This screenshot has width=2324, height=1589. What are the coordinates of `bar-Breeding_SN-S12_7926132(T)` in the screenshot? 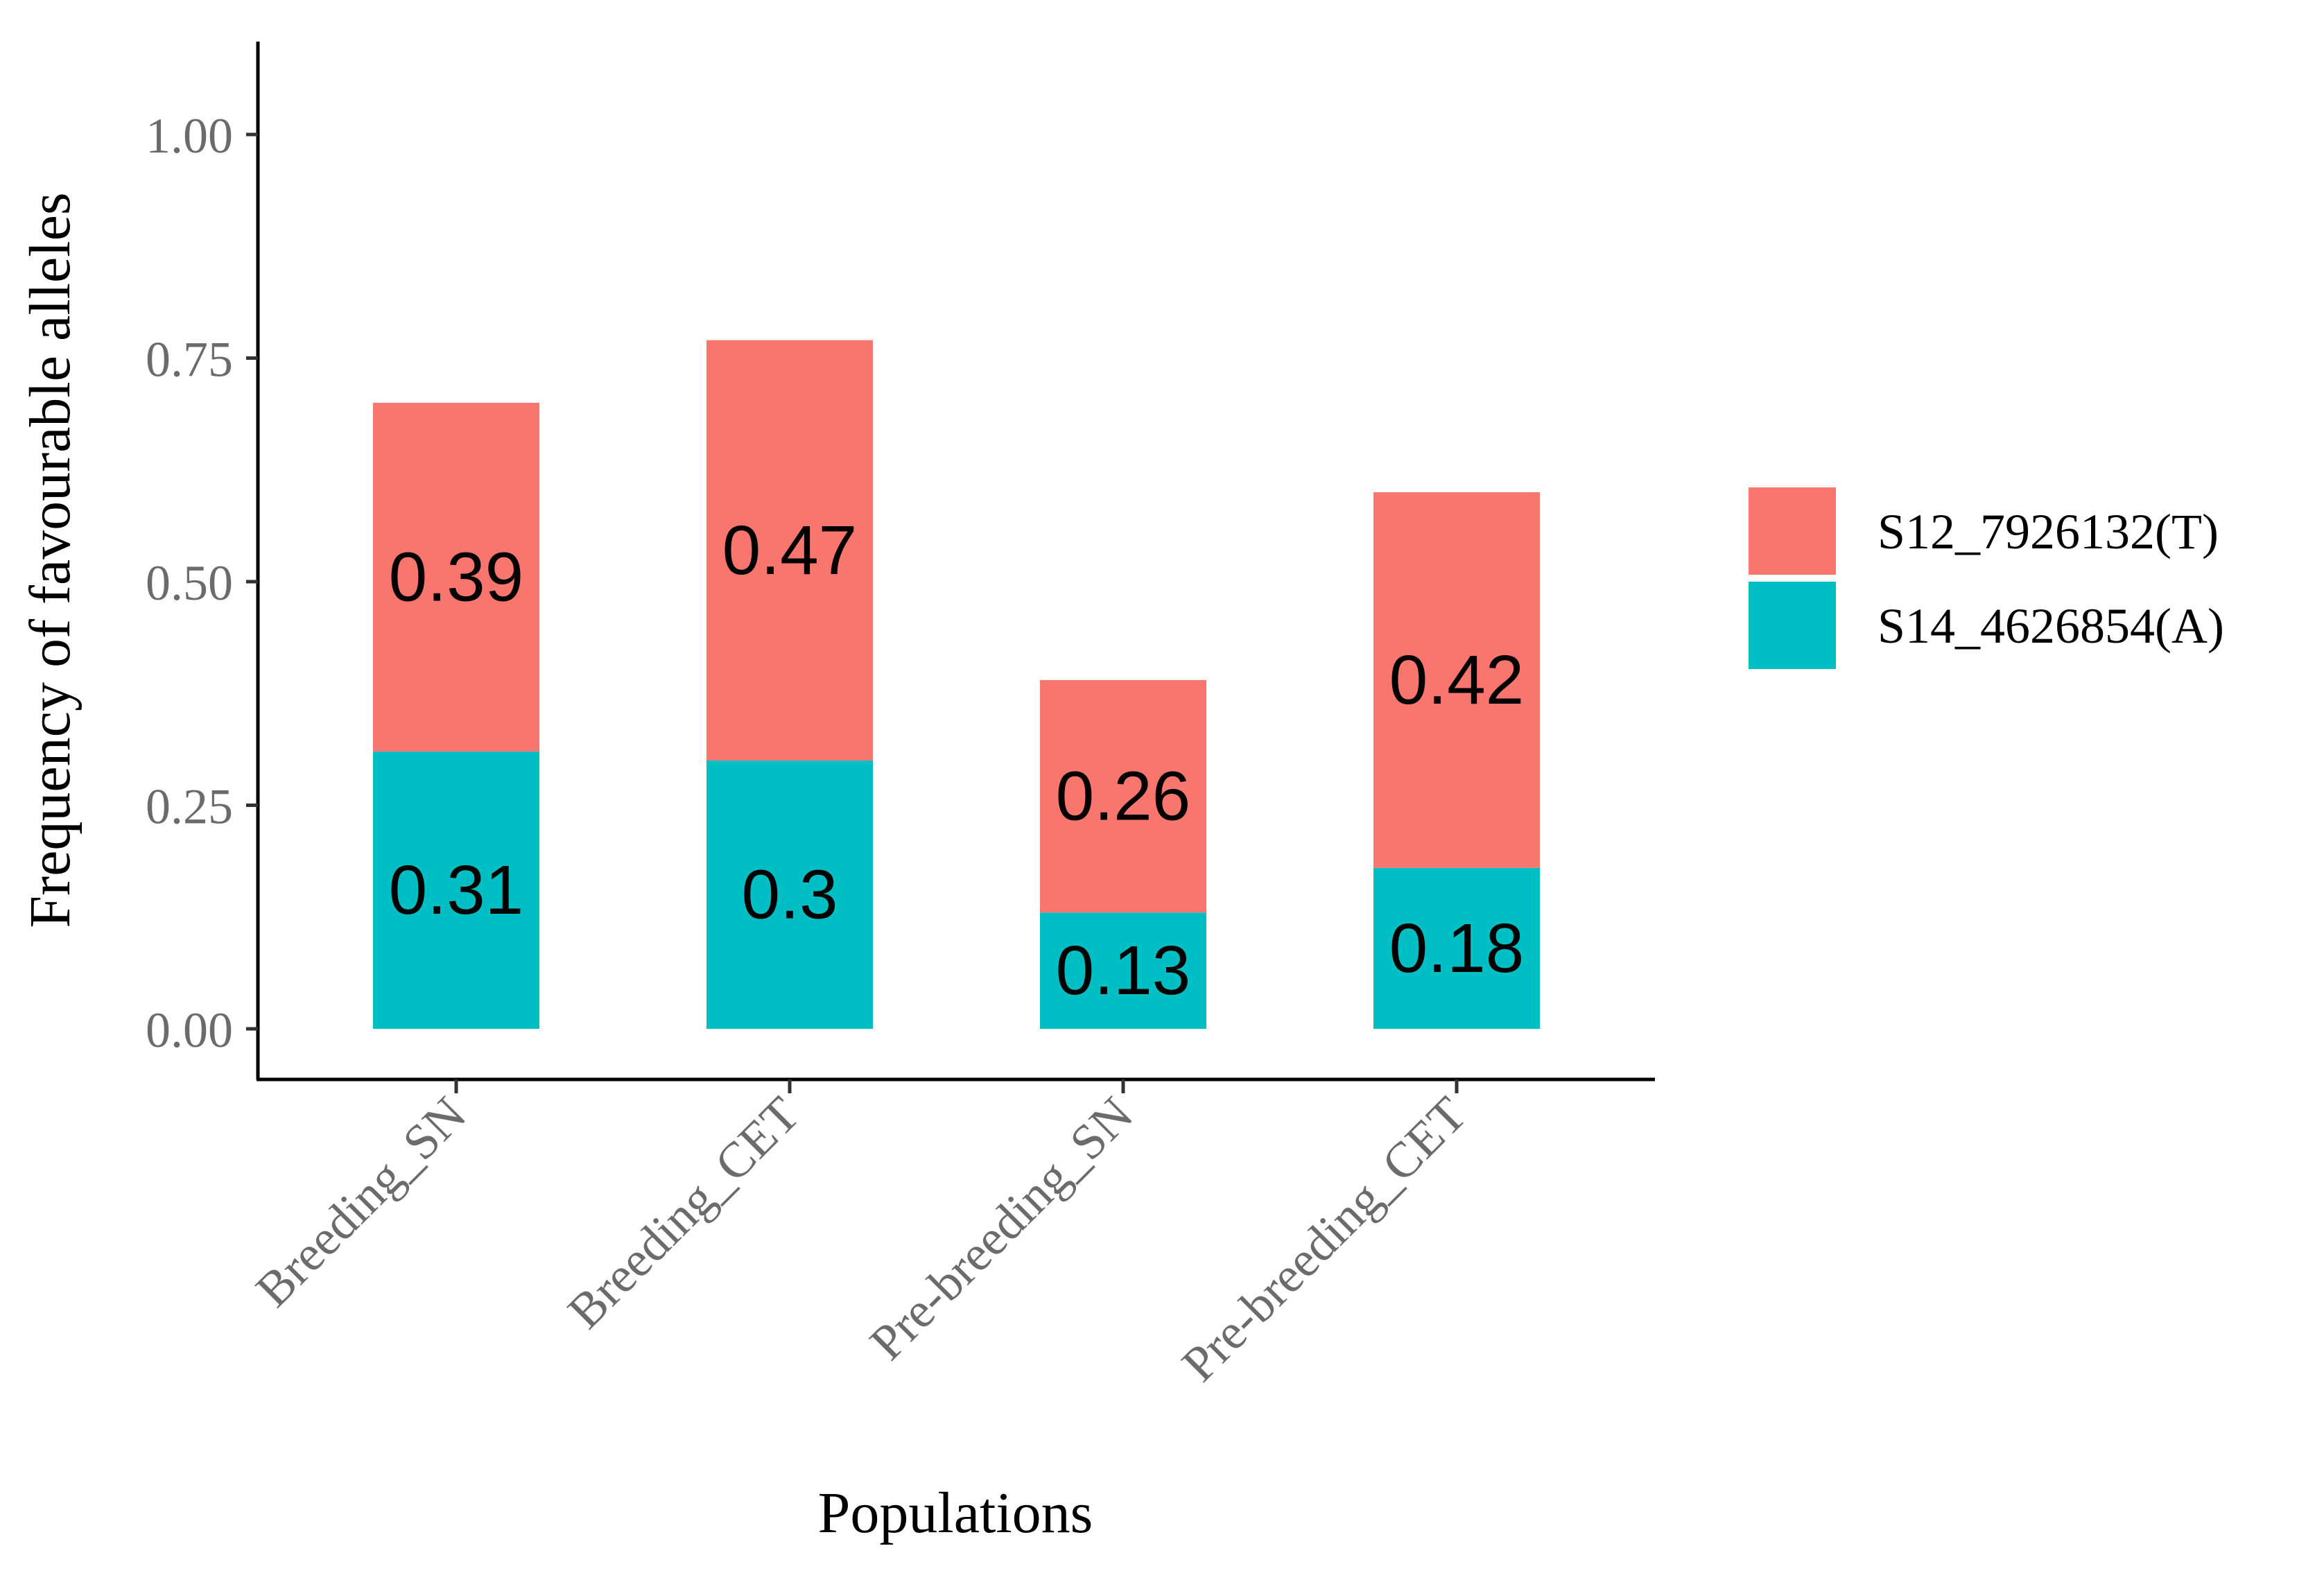 It's located at (456, 577).